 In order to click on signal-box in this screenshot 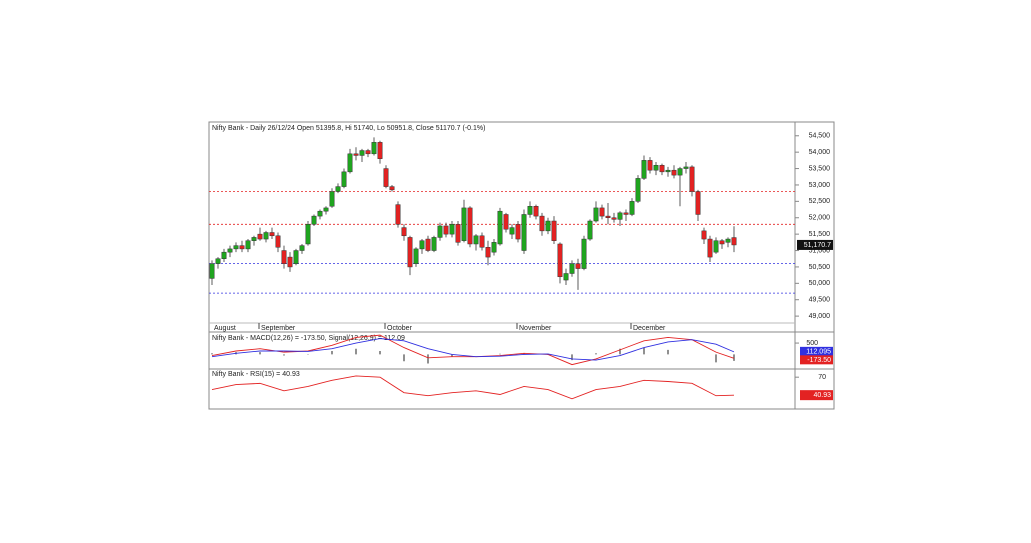, I will do `click(816, 351)`.